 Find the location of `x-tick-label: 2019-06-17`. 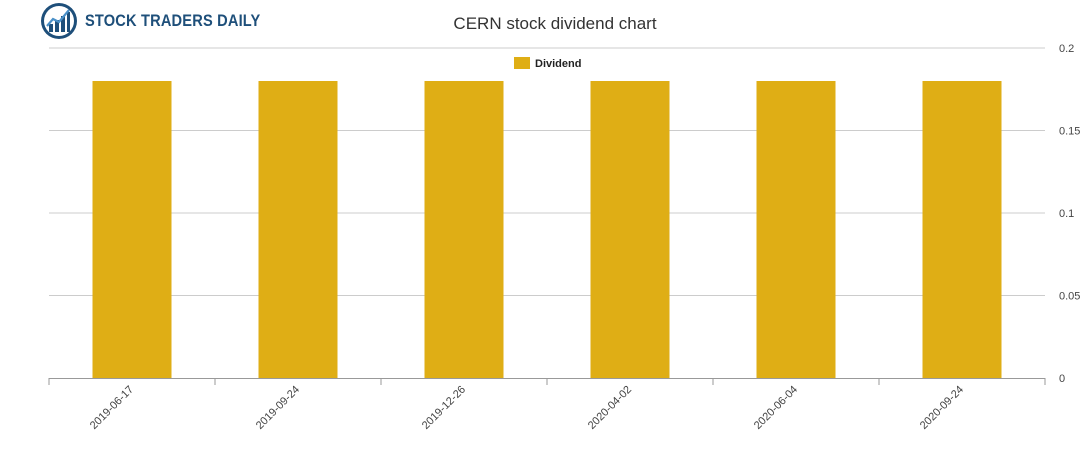

x-tick-label: 2019-06-17 is located at coordinates (112, 408).